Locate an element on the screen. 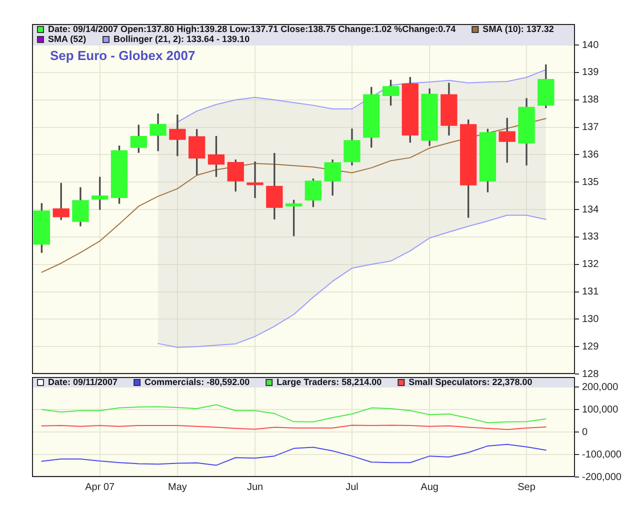  x-tick-label: Jun is located at coordinates (255, 487).